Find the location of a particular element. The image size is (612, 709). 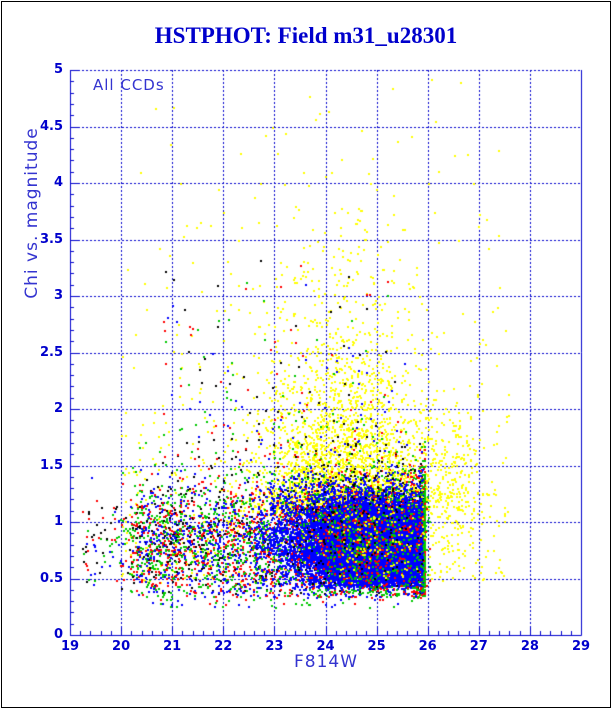

x-tick-label: 21 is located at coordinates (172, 646).